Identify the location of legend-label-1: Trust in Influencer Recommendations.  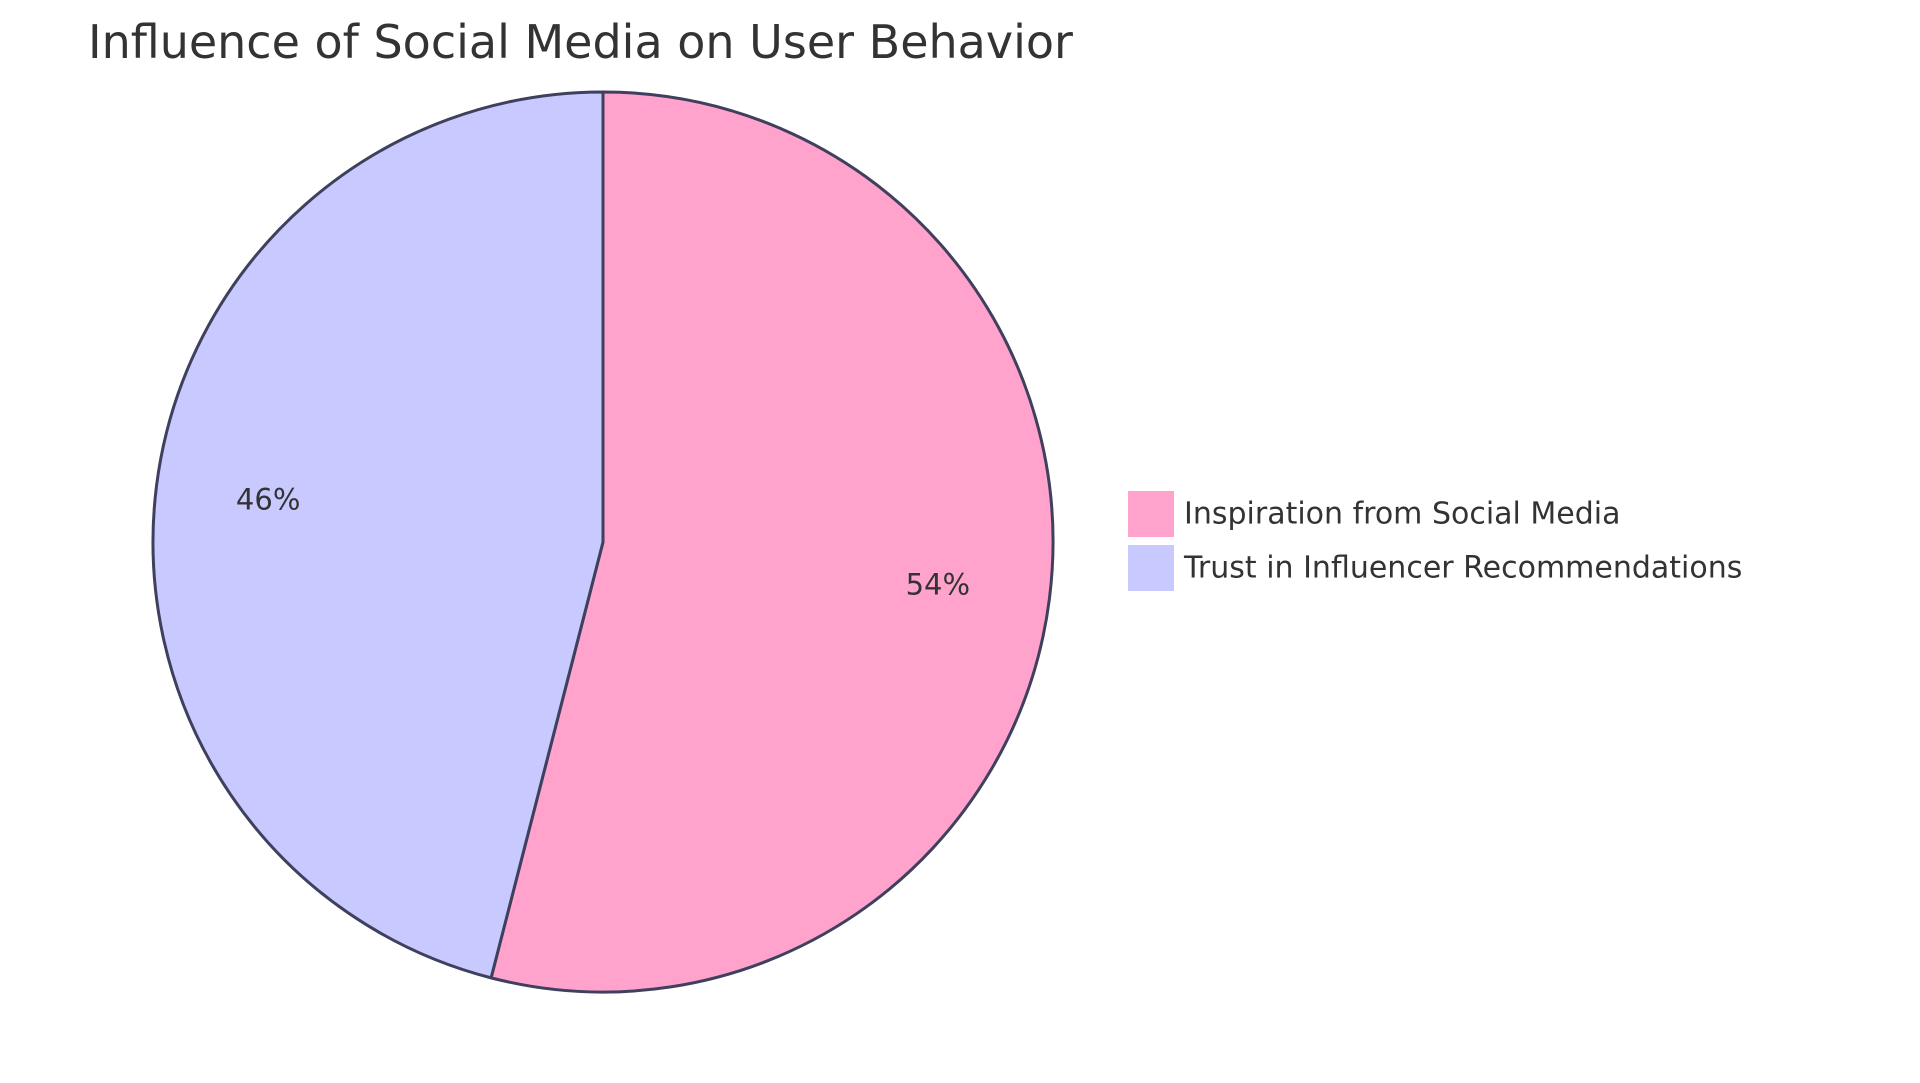
(1462, 568).